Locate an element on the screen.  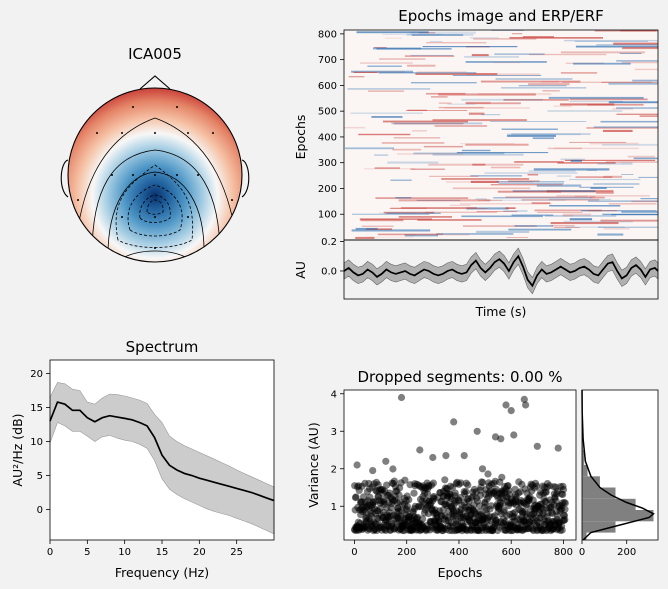
variance-frame is located at coordinates (460, 465).